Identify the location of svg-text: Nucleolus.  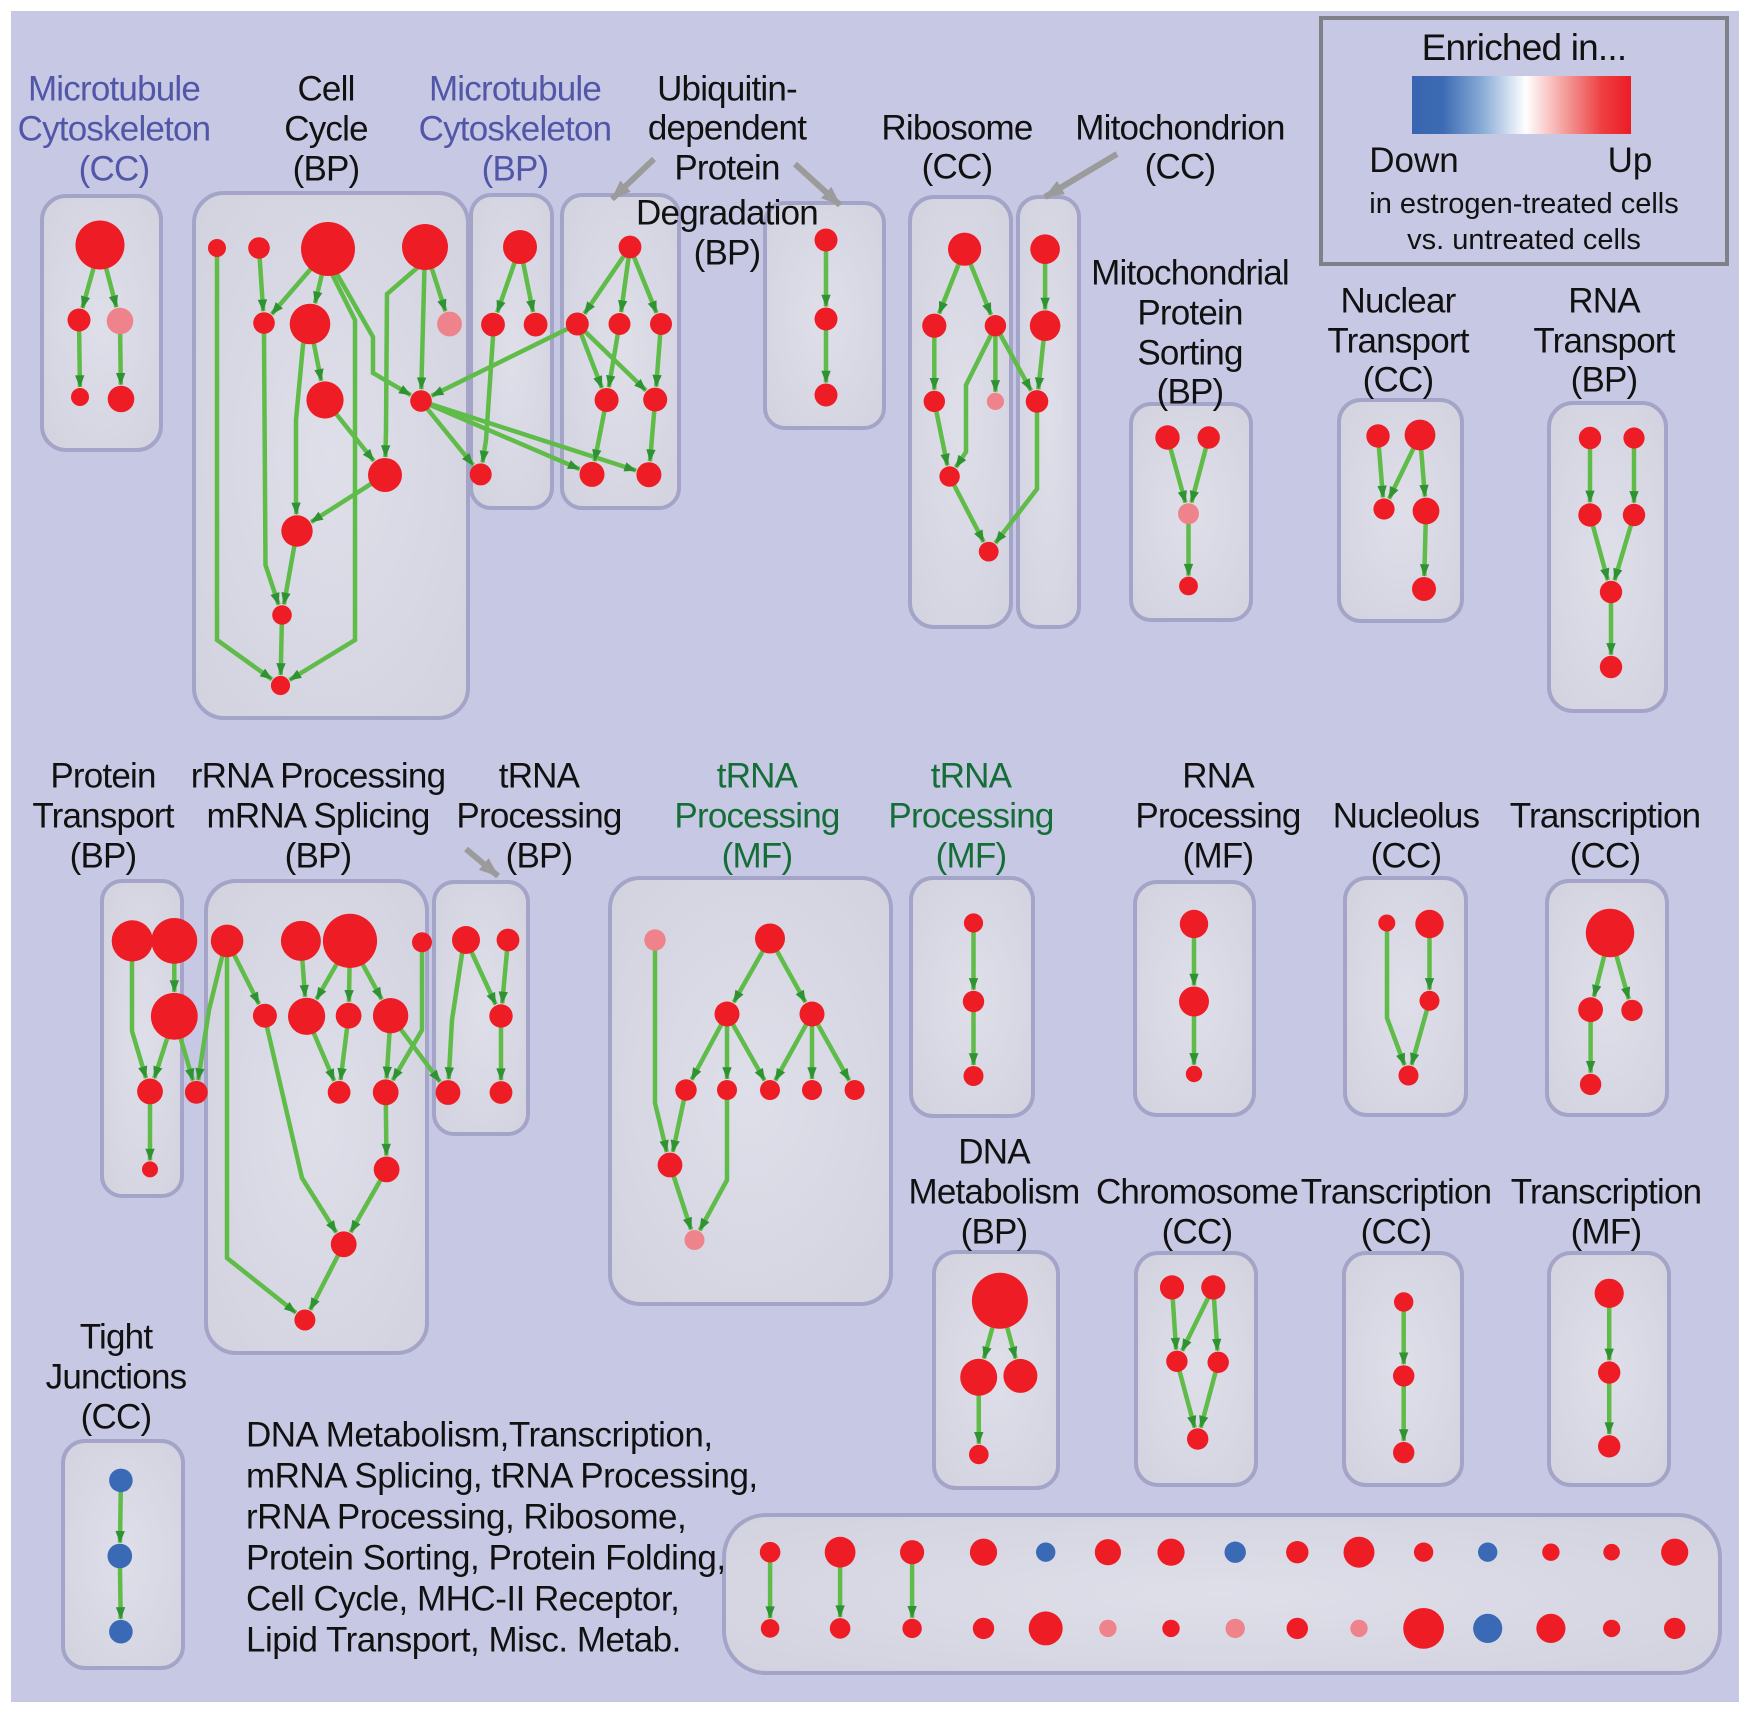
(1406, 816).